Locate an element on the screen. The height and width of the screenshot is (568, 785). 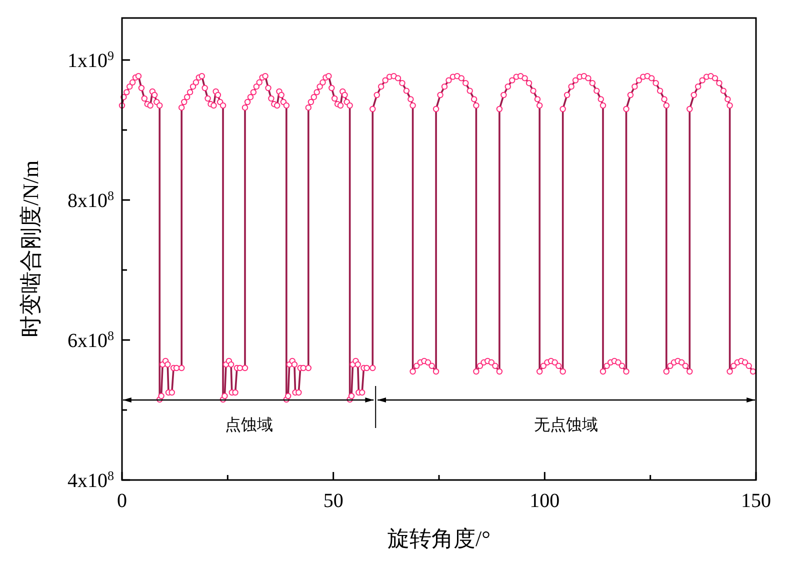
x-axis-title: 旋转角度/° is located at coordinates (439, 538).